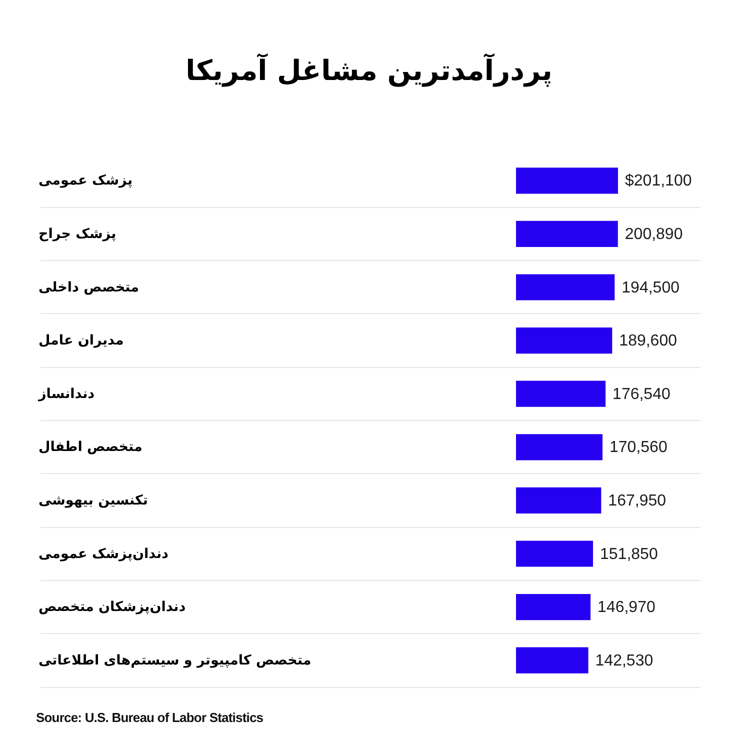  Describe the element at coordinates (93, 500) in the screenshot. I see `y-tick-label: تکنسین بیهوشی` at that location.